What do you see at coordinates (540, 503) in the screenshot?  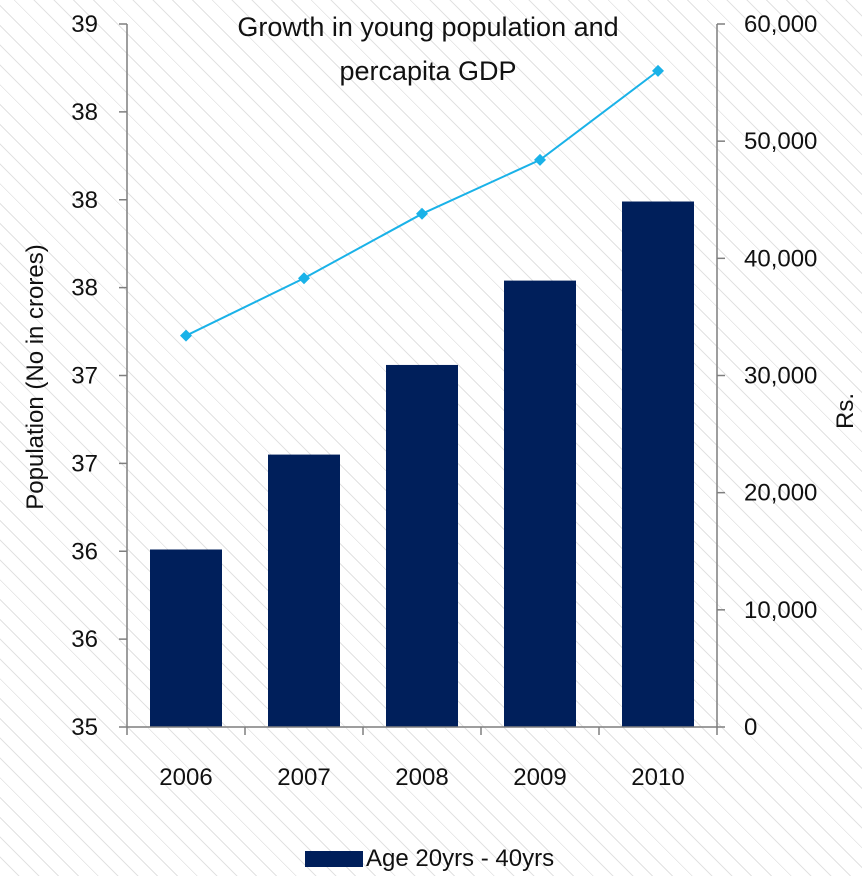 I see `bar-2009` at bounding box center [540, 503].